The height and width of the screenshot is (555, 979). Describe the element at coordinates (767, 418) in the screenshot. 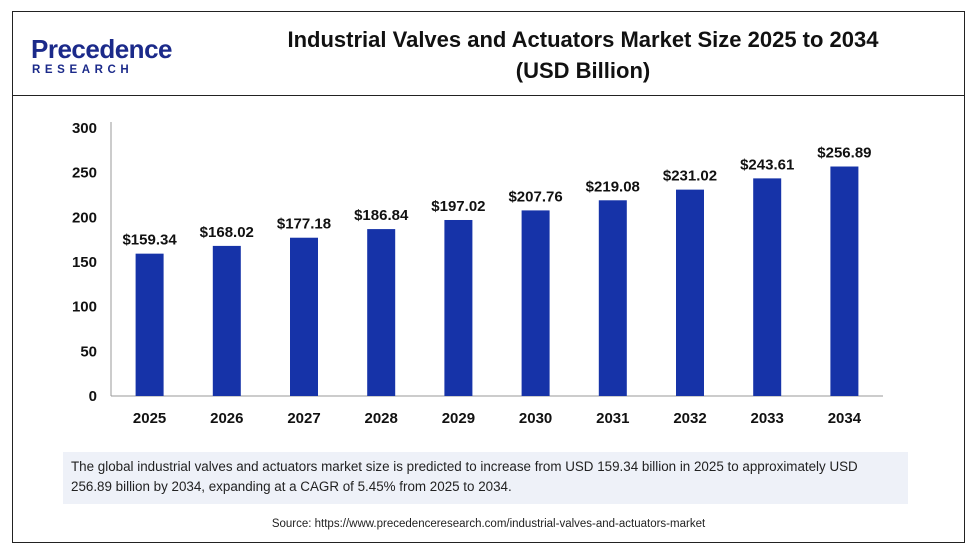

I see `x-tick-label-2033: 2033` at that location.